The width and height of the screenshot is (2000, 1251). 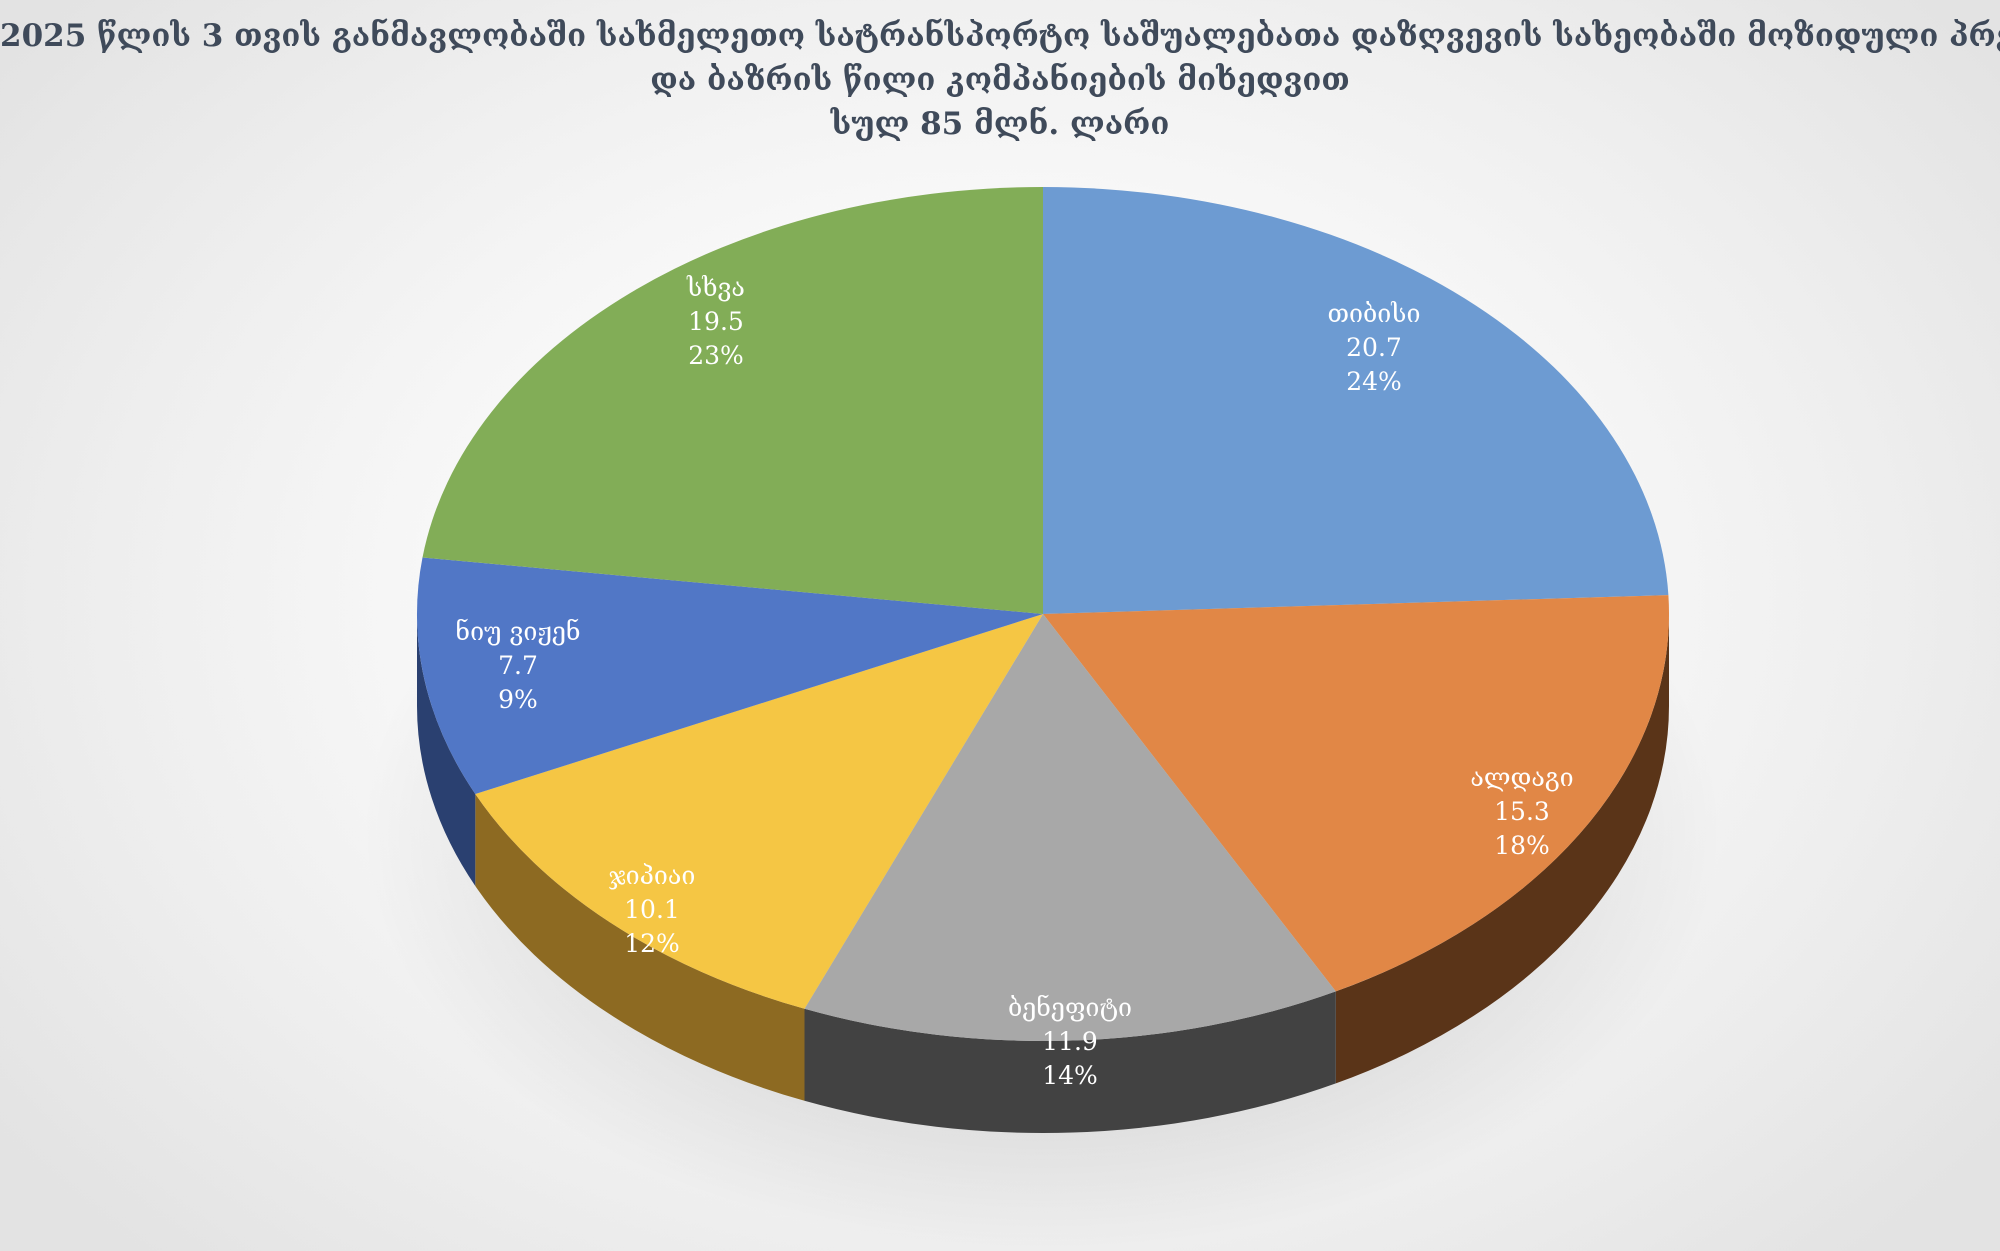 I want to click on slice-2-top, so click(x=1356, y=793).